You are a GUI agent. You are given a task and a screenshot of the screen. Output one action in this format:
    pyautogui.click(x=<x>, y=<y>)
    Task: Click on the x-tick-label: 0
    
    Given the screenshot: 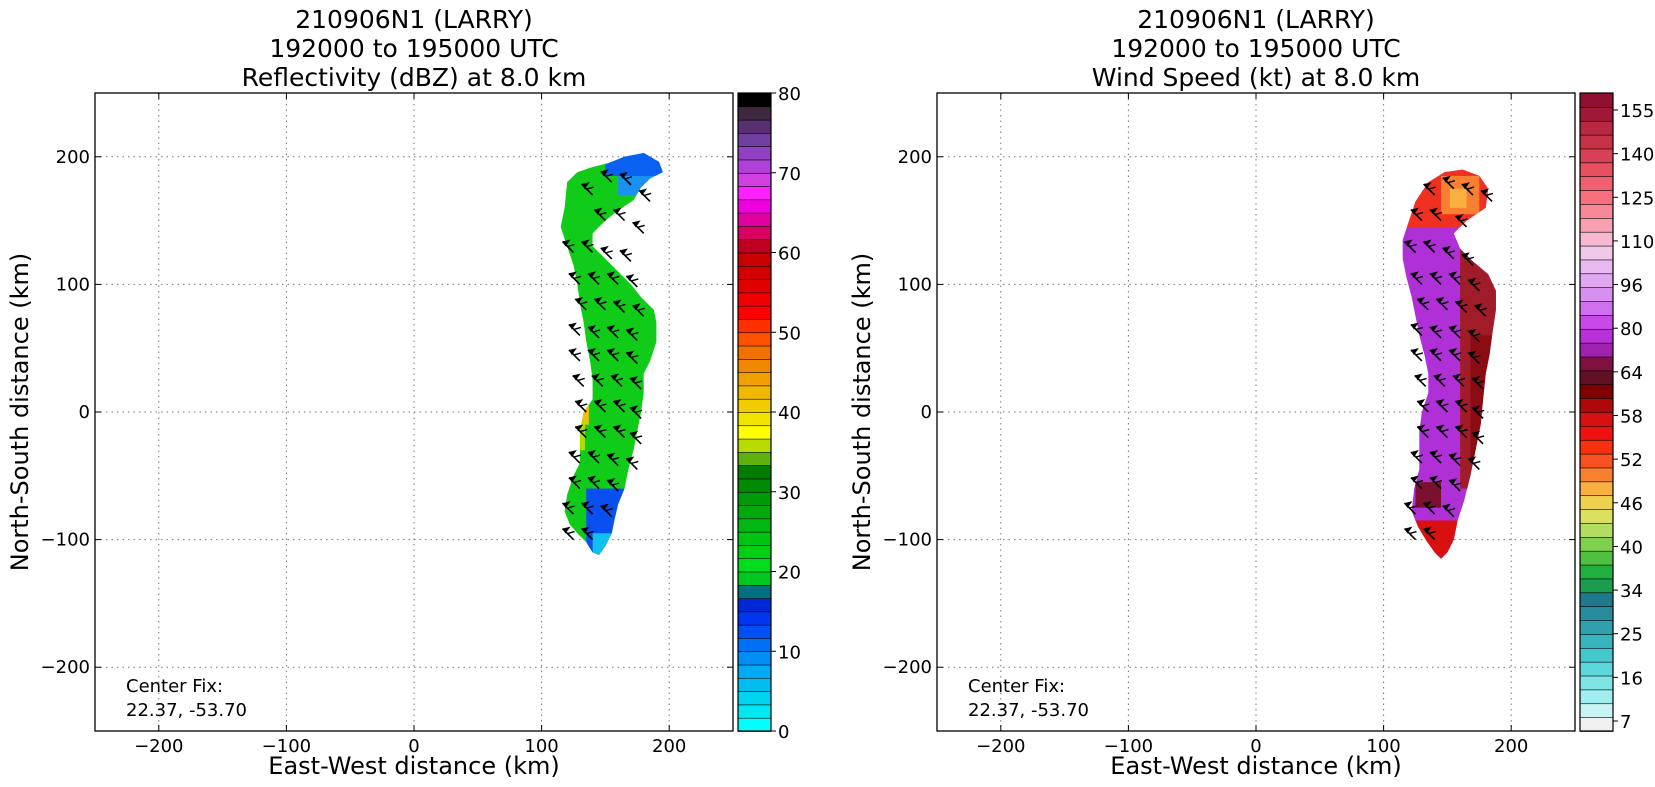 What is the action you would take?
    pyautogui.click(x=1255, y=746)
    